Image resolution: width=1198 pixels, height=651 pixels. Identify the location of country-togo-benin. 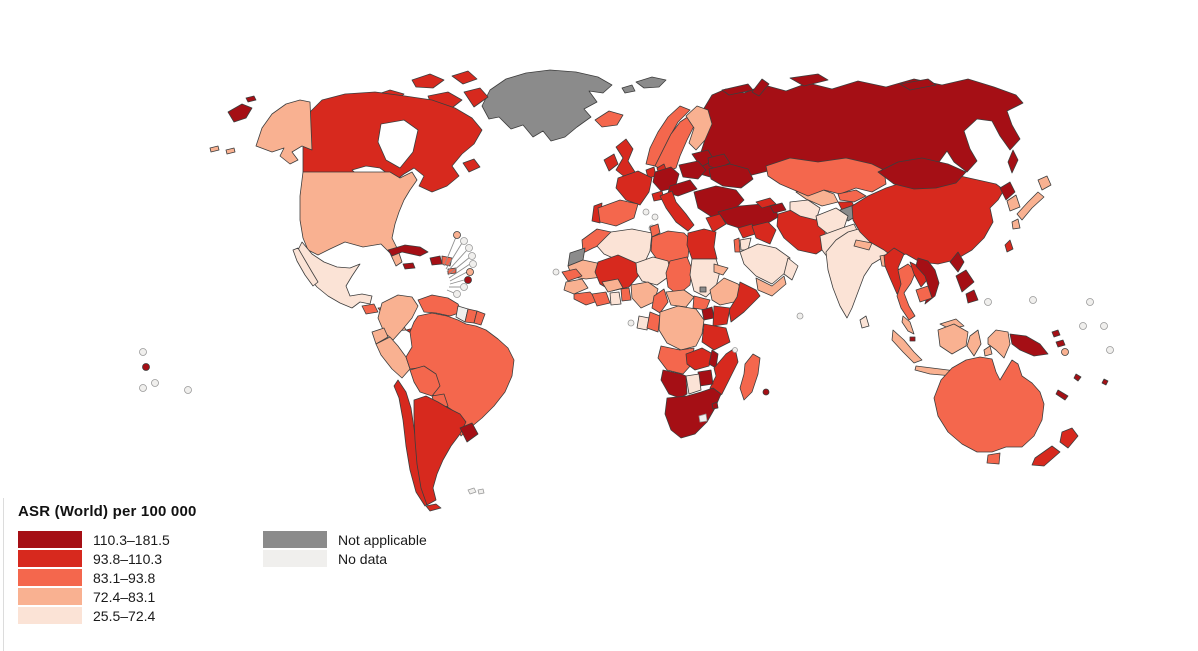
(626, 294).